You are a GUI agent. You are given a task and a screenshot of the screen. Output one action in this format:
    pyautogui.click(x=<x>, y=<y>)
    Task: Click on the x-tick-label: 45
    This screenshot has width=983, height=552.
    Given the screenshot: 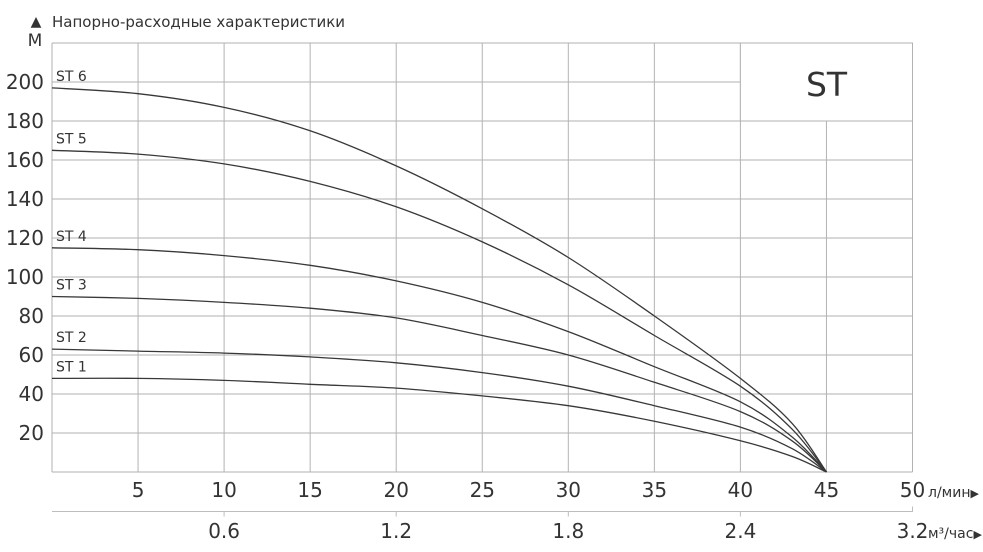 What is the action you would take?
    pyautogui.click(x=826, y=490)
    